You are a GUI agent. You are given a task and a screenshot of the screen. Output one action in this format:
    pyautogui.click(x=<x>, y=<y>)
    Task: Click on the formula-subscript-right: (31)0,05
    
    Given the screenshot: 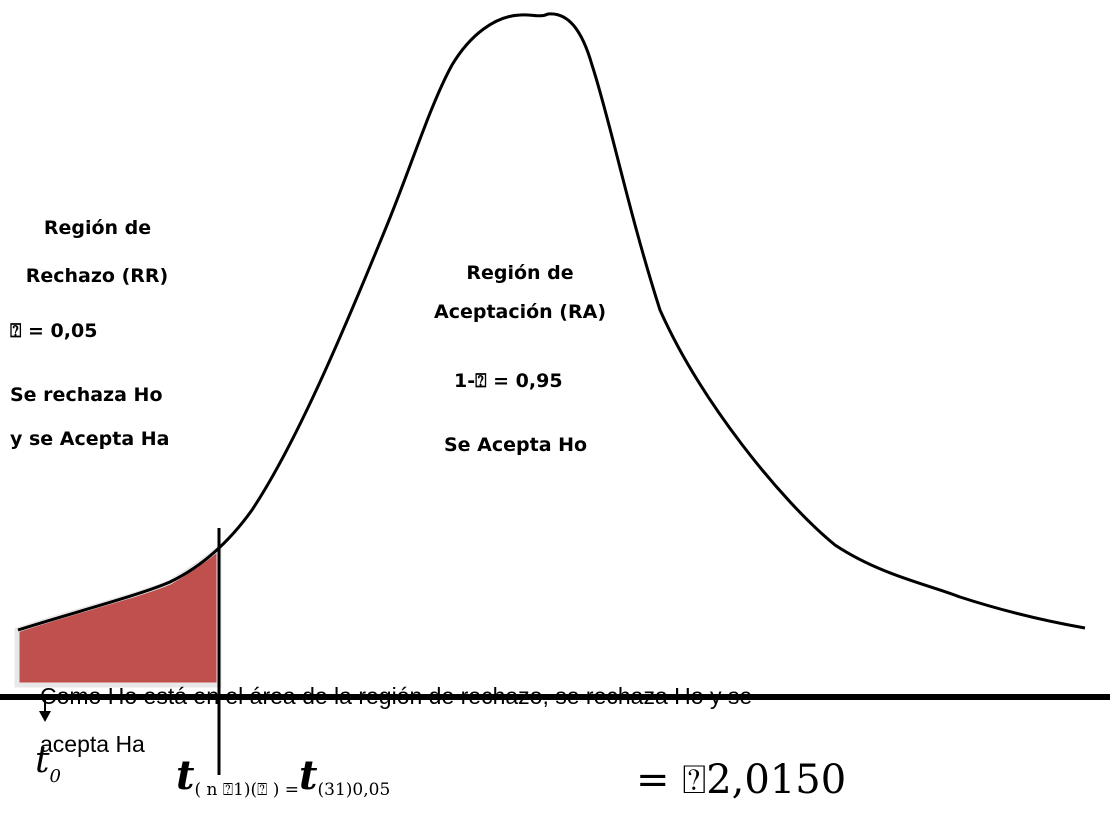 What is the action you would take?
    pyautogui.click(x=354, y=790)
    